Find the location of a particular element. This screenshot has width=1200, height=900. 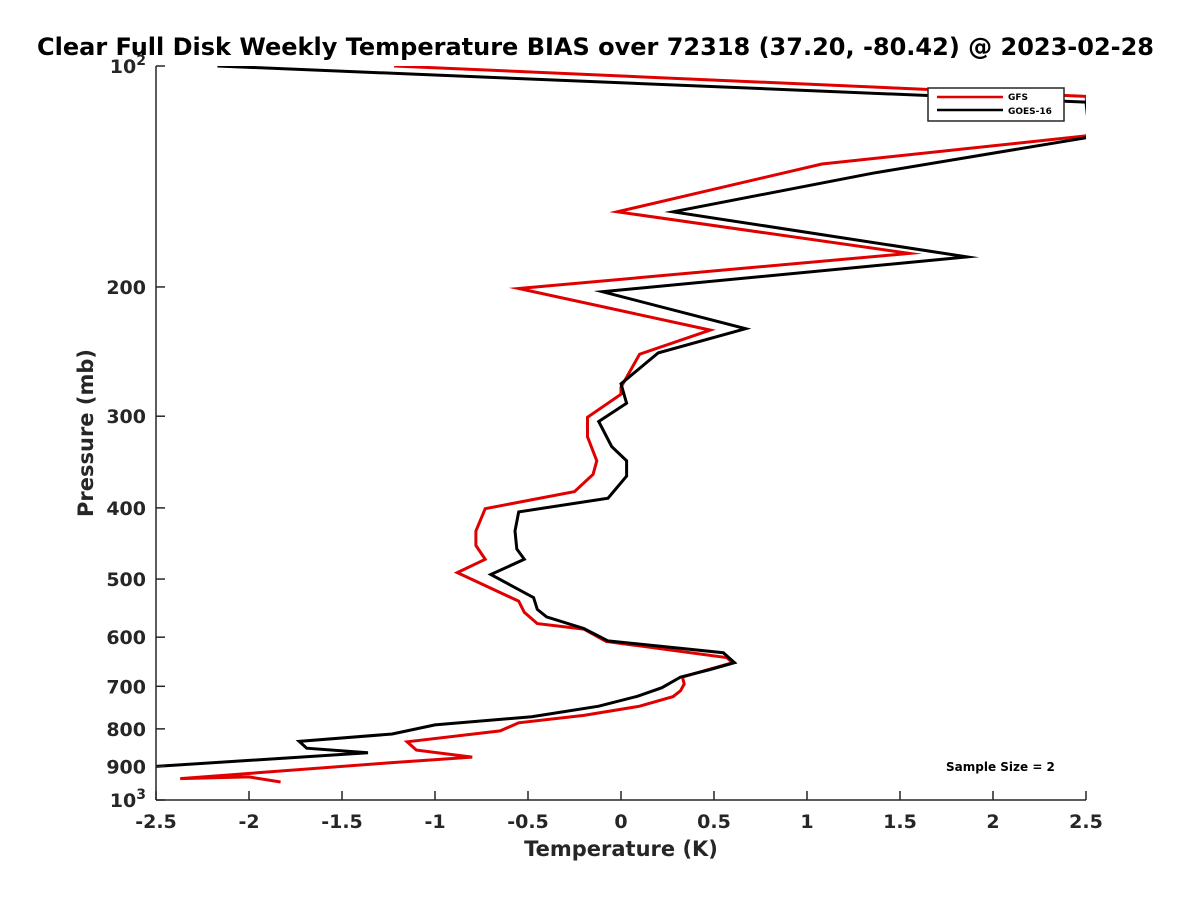

y-tick-label: 10² is located at coordinates (128, 65).